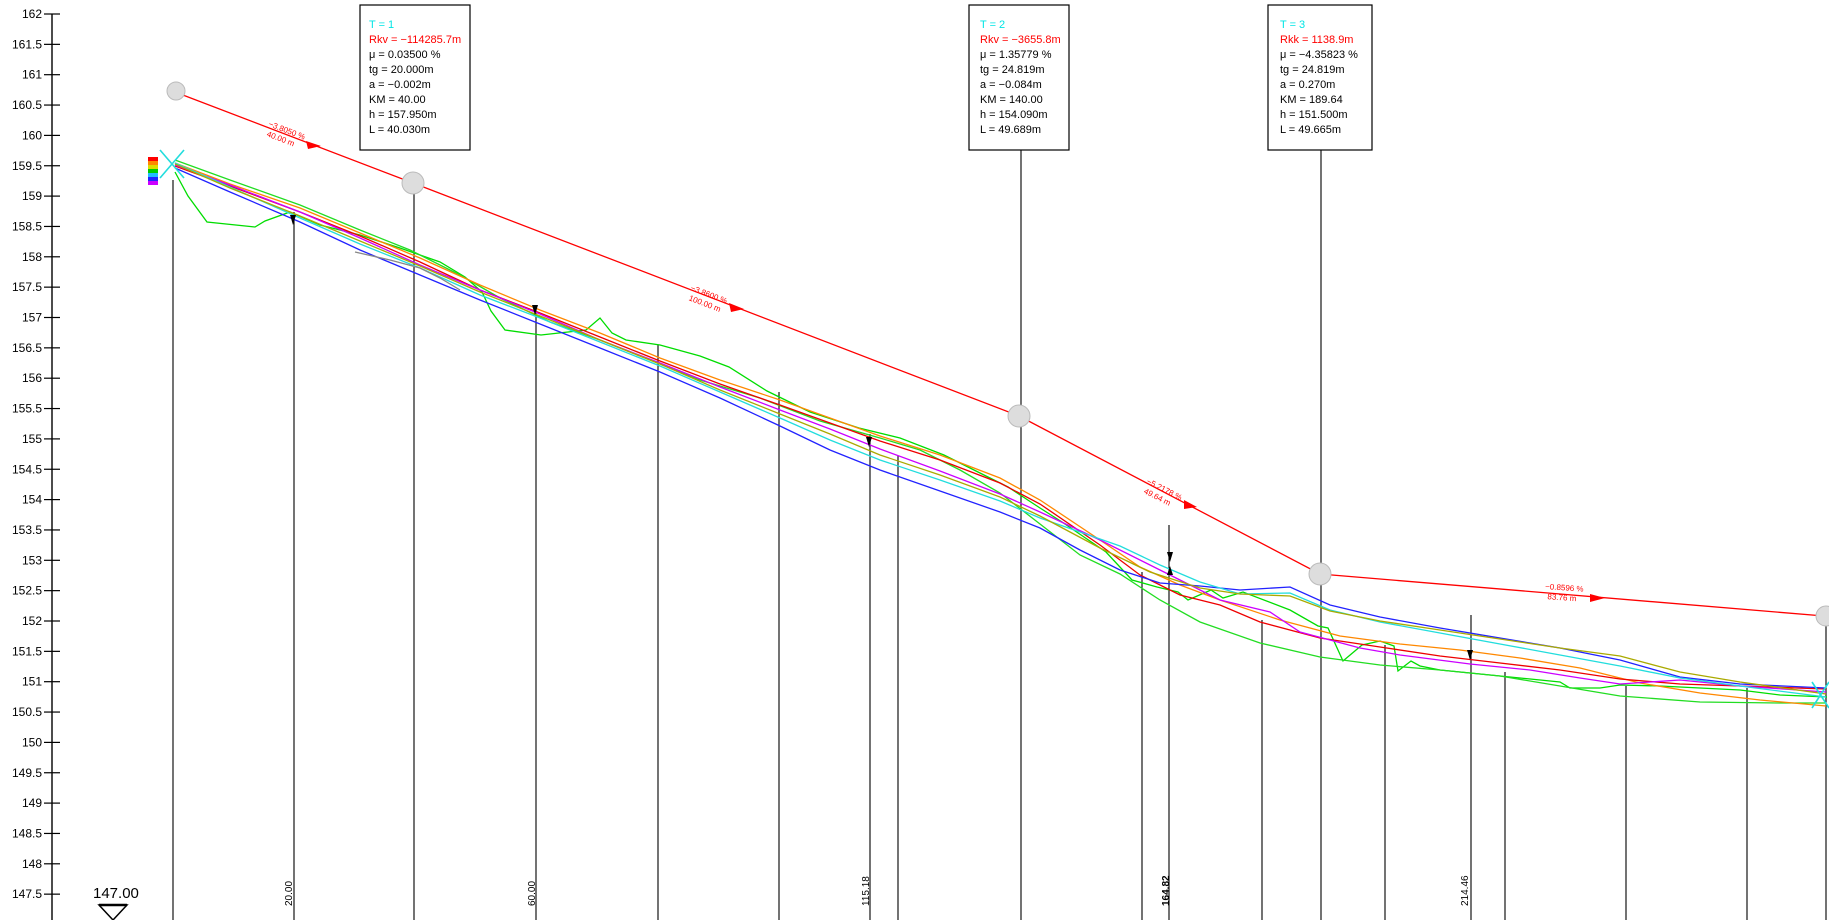 This screenshot has width=1829, height=920. I want to click on elevation-tick-label: 157, so click(32, 318).